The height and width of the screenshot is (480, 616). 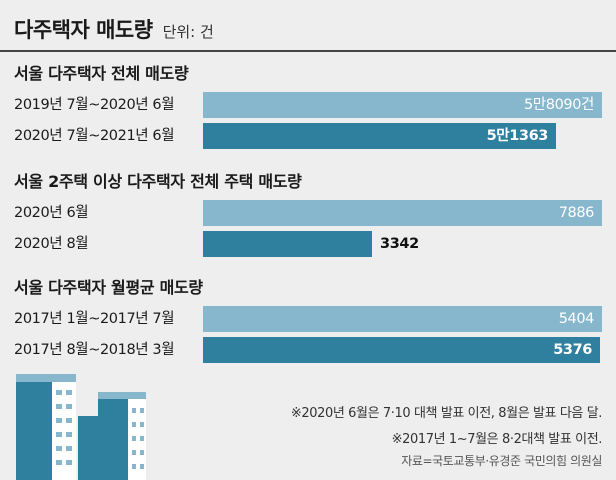 What do you see at coordinates (517, 136) in the screenshot?
I see `bar-value-label: 5만1363` at bounding box center [517, 136].